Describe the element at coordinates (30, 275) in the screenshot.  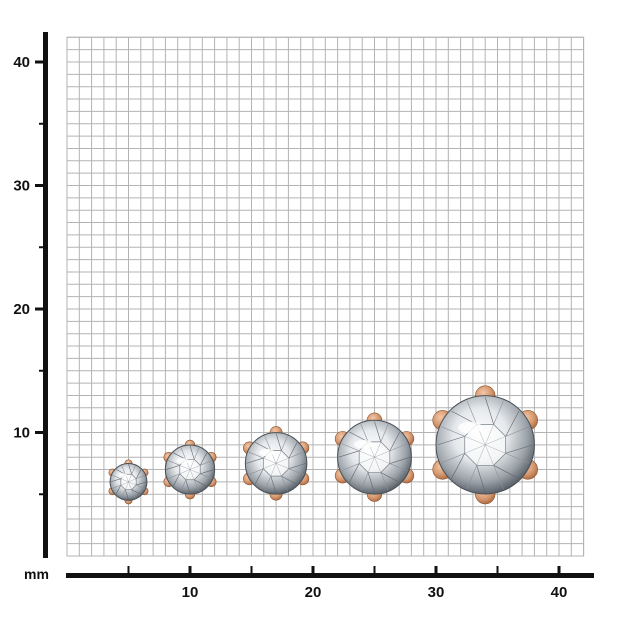
I see `y-axis-ticks: 10 20 30 40` at that location.